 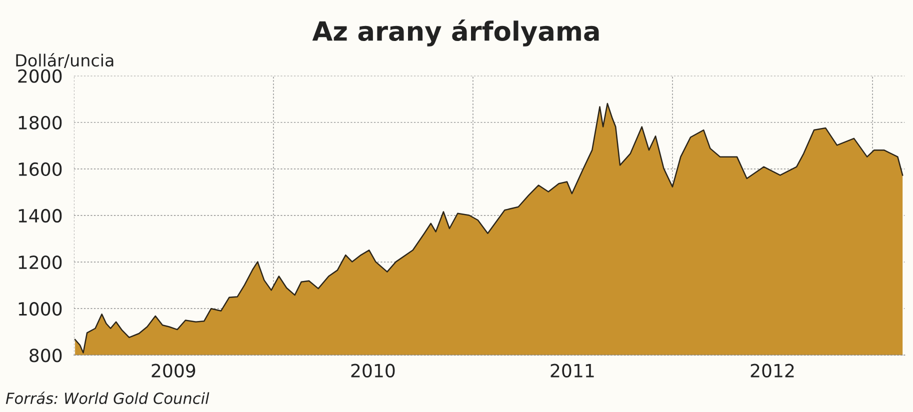 I want to click on y-tick-label: 1200, so click(x=40, y=262).